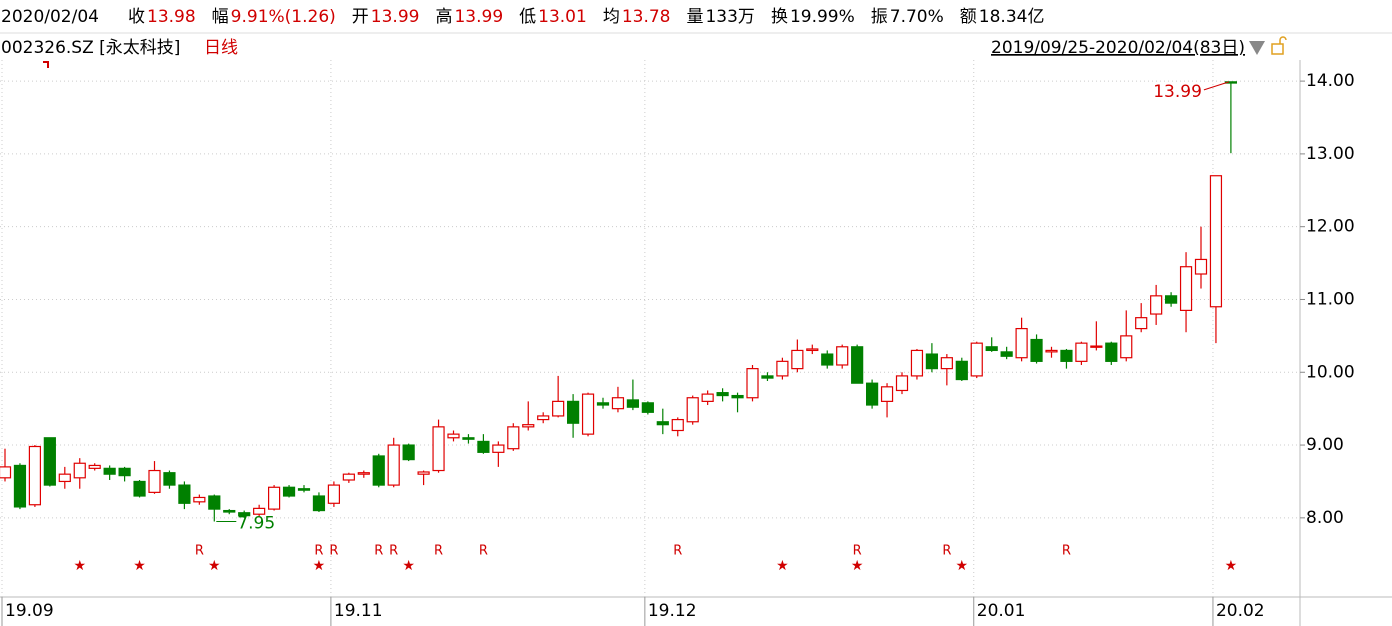  Describe the element at coordinates (729, 17) in the screenshot. I see `header-value: 133万` at that location.